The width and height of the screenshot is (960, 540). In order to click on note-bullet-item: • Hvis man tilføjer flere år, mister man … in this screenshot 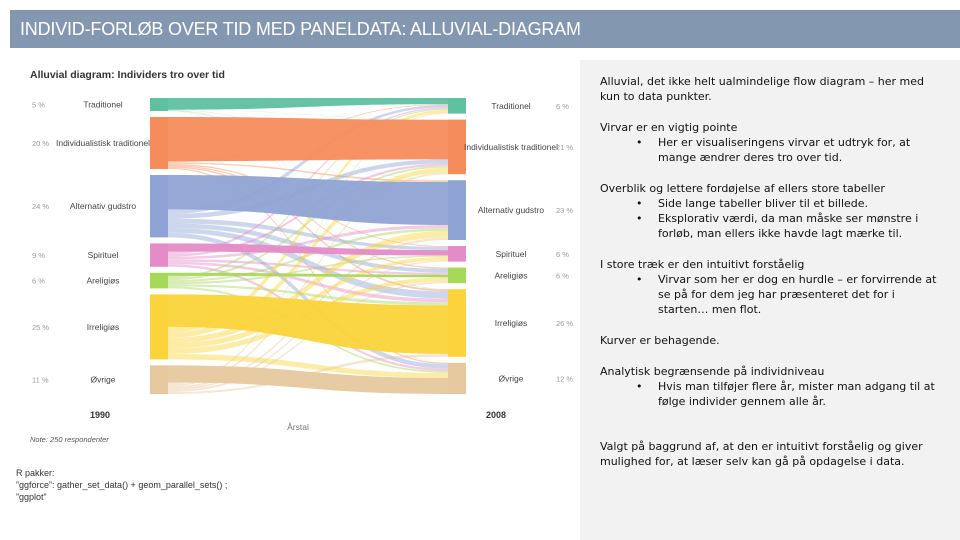, I will do `click(772, 394)`.